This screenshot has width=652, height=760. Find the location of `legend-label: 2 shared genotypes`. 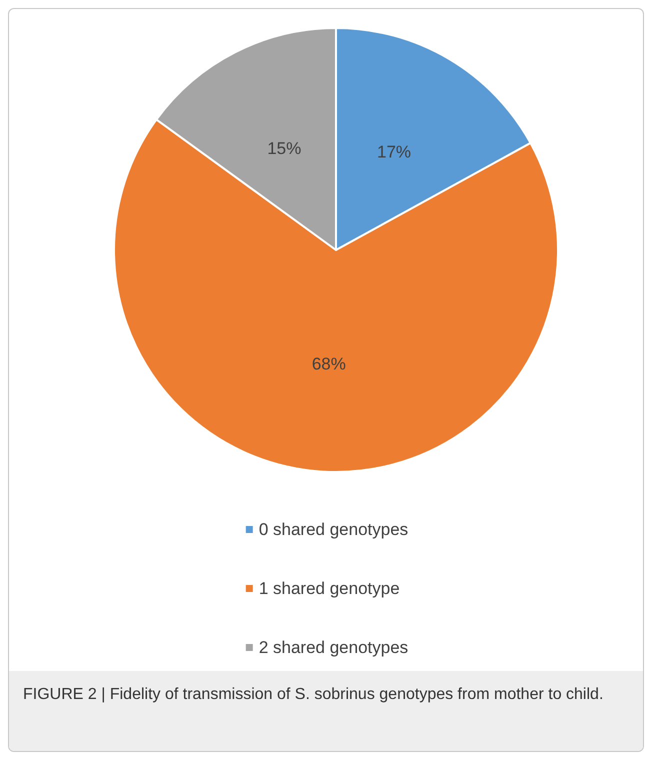

legend-label: 2 shared genotypes is located at coordinates (333, 647).